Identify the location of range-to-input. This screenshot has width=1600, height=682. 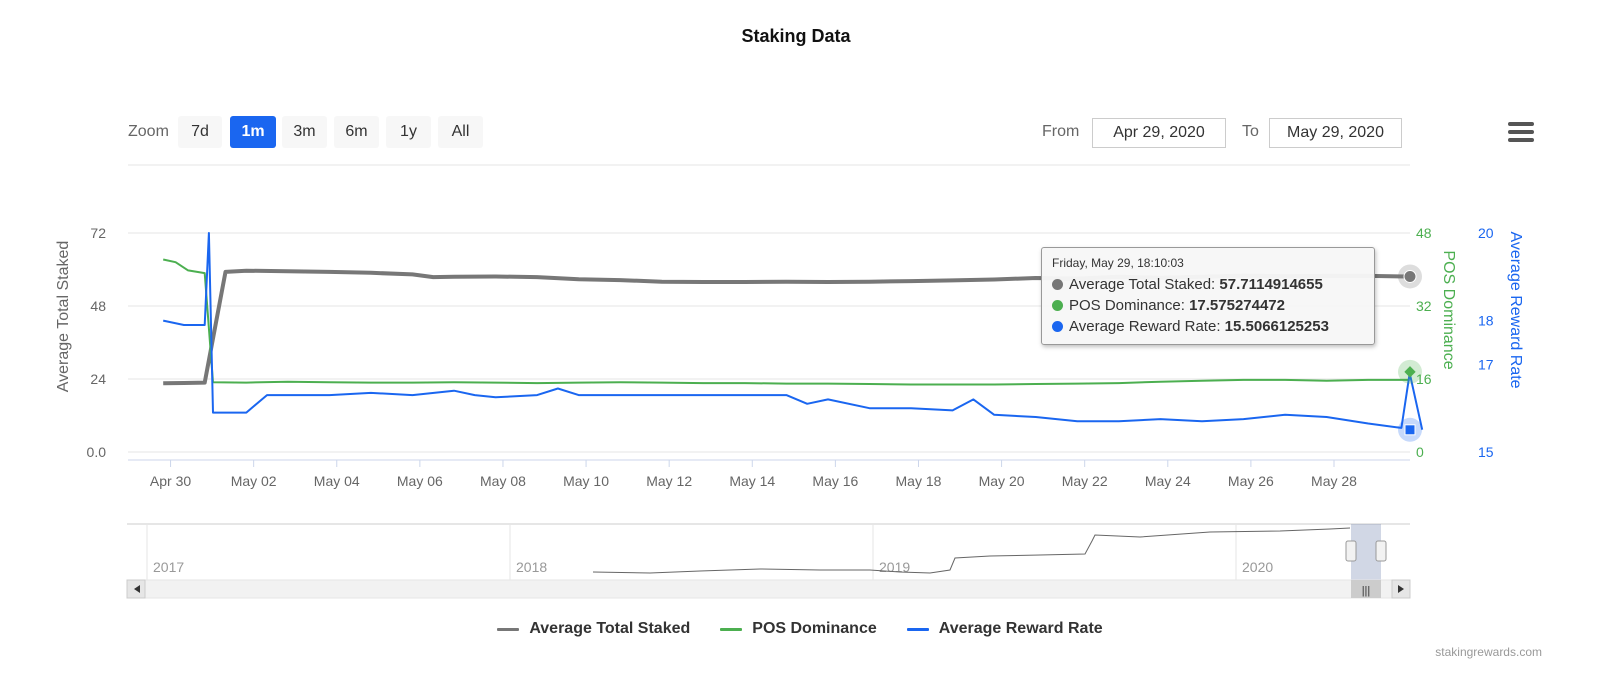
(1335, 133).